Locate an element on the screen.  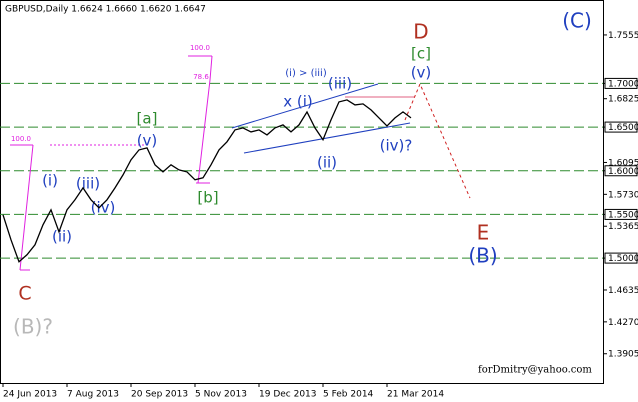
y-tick-label: 1.5000 is located at coordinates (623, 259).